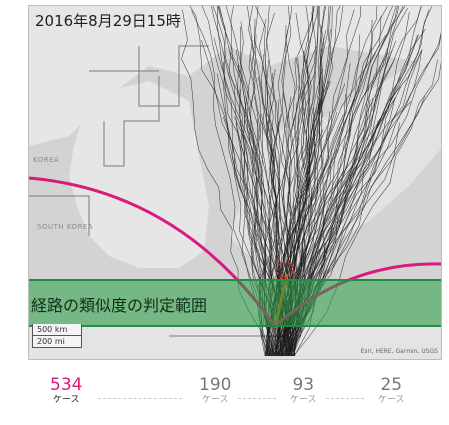 The width and height of the screenshot is (449, 425). What do you see at coordinates (391, 385) in the screenshot?
I see `count-number: 25` at bounding box center [391, 385].